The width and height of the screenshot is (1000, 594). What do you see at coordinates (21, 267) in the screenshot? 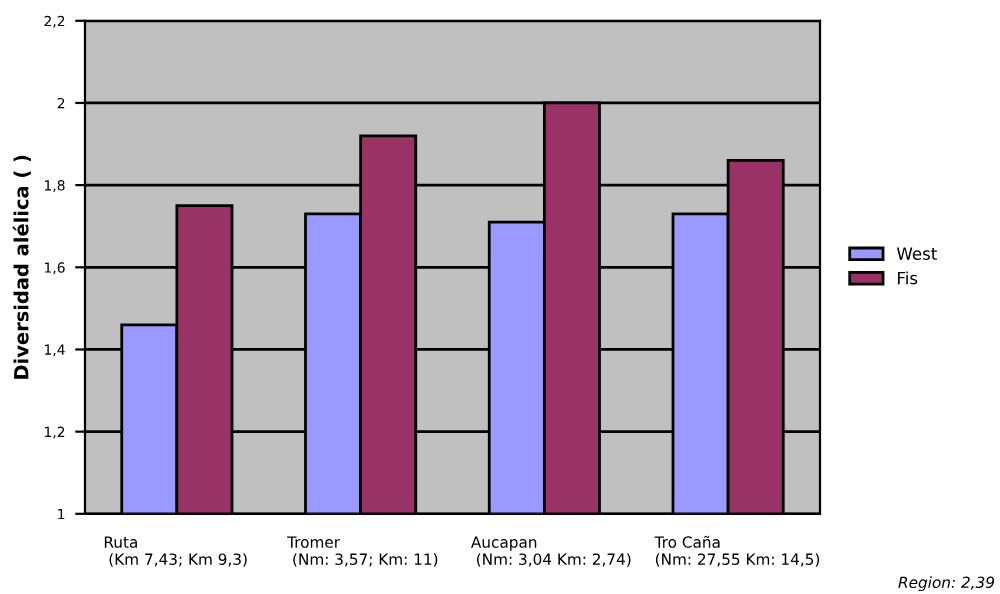
I see `y-axis-title: Diversidad alélica ( )` at bounding box center [21, 267].